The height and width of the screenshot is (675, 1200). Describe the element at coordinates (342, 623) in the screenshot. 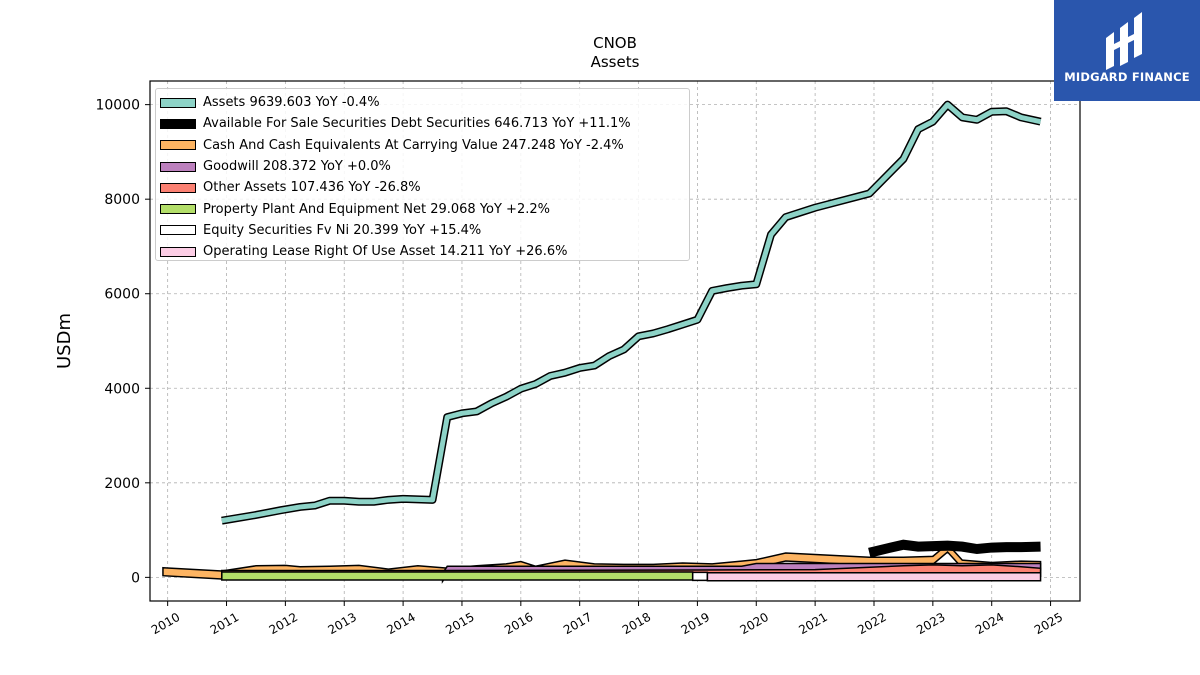

I see `x-tick-label: 2013` at that location.